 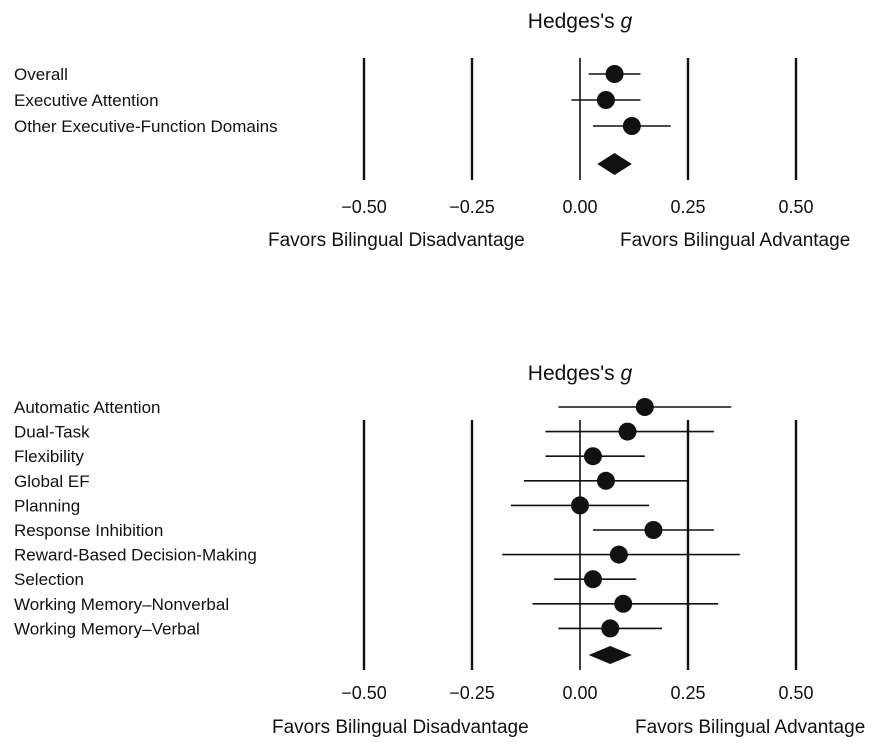 What do you see at coordinates (107, 628) in the screenshot?
I see `row-label: Working Memory–Verbal` at bounding box center [107, 628].